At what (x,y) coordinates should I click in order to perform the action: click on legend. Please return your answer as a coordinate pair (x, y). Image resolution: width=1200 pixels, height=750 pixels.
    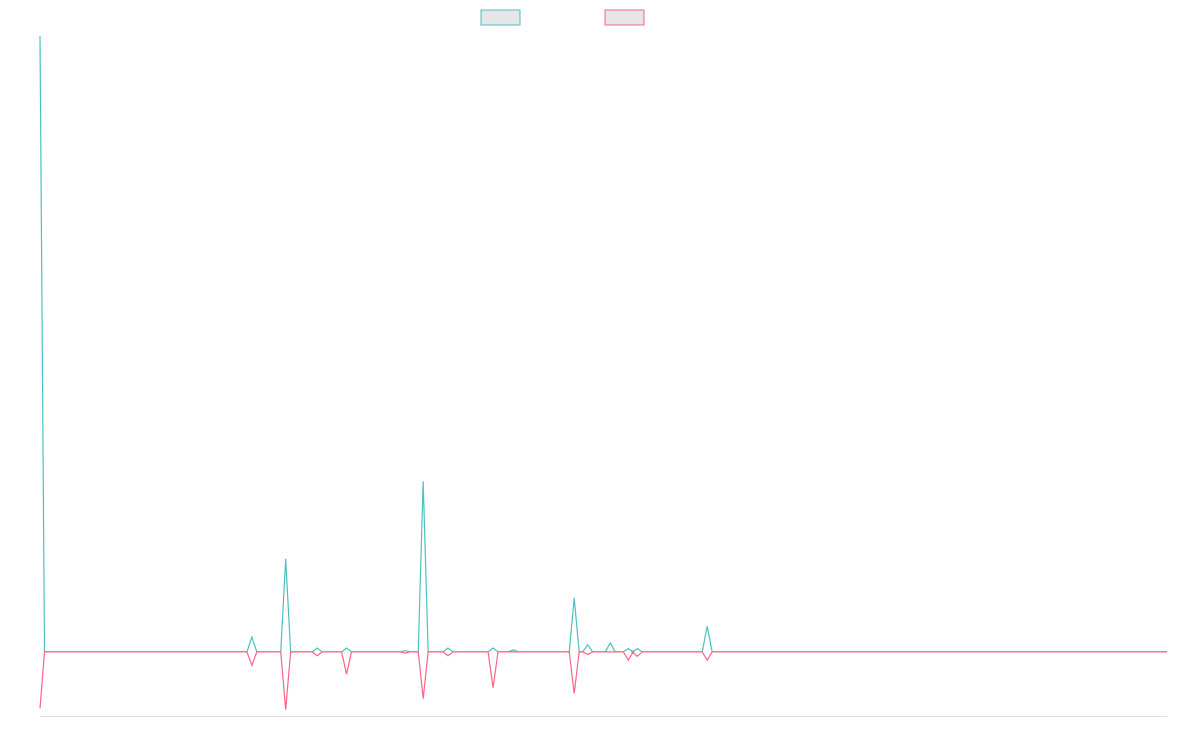
    Looking at the image, I should click on (562, 17).